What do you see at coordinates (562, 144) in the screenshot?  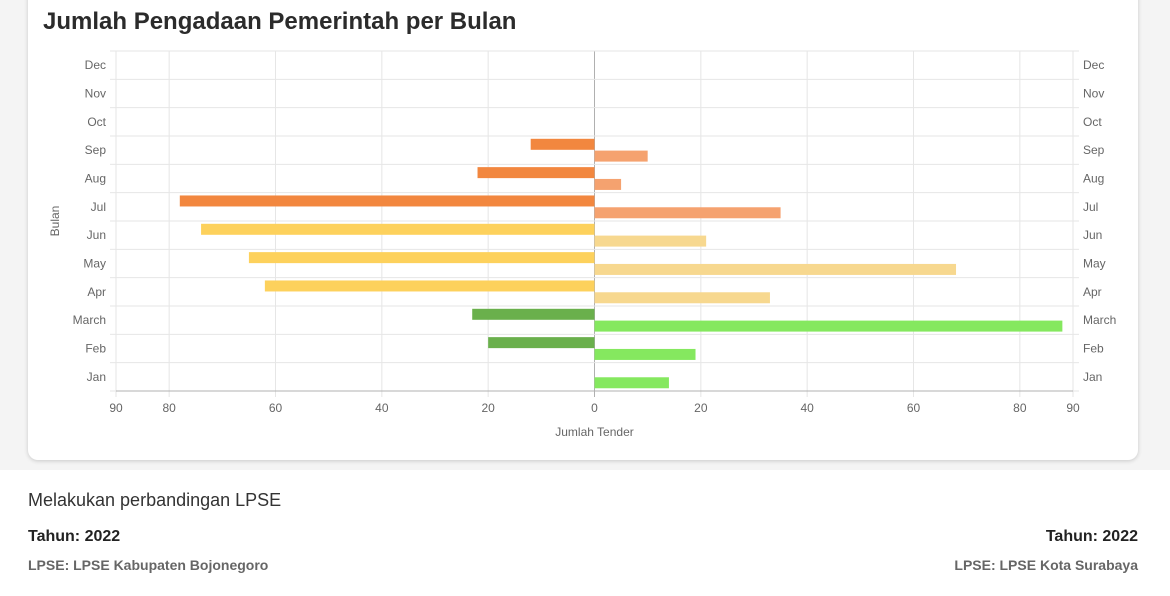 I see `bar-left-sep` at bounding box center [562, 144].